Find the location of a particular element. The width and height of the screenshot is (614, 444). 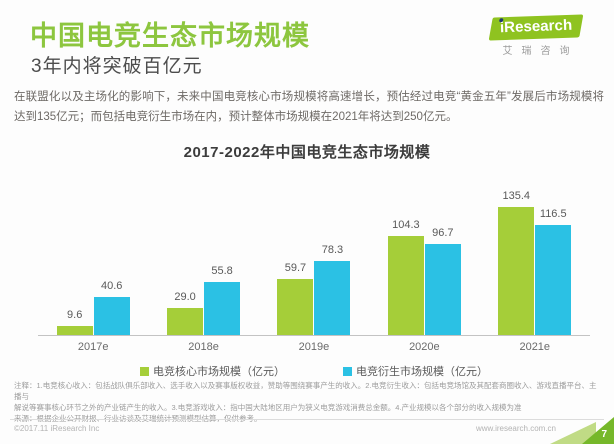

bar-value-label: 96.7 is located at coordinates (443, 233).